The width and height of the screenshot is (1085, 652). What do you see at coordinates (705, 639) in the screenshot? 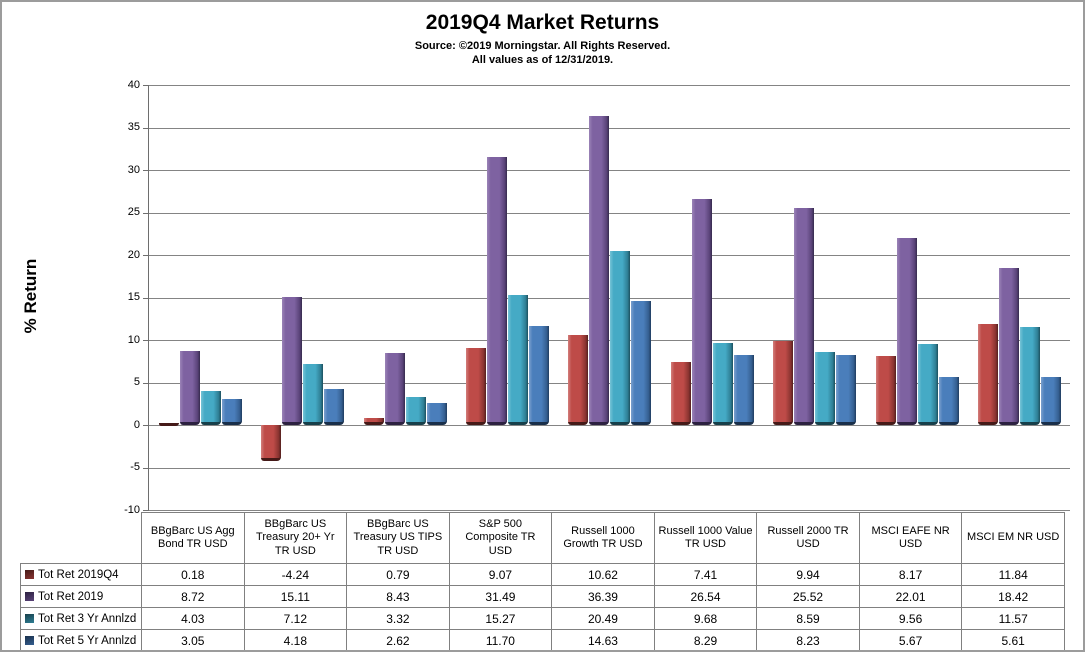
I see `value-cell: 8.29` at bounding box center [705, 639].